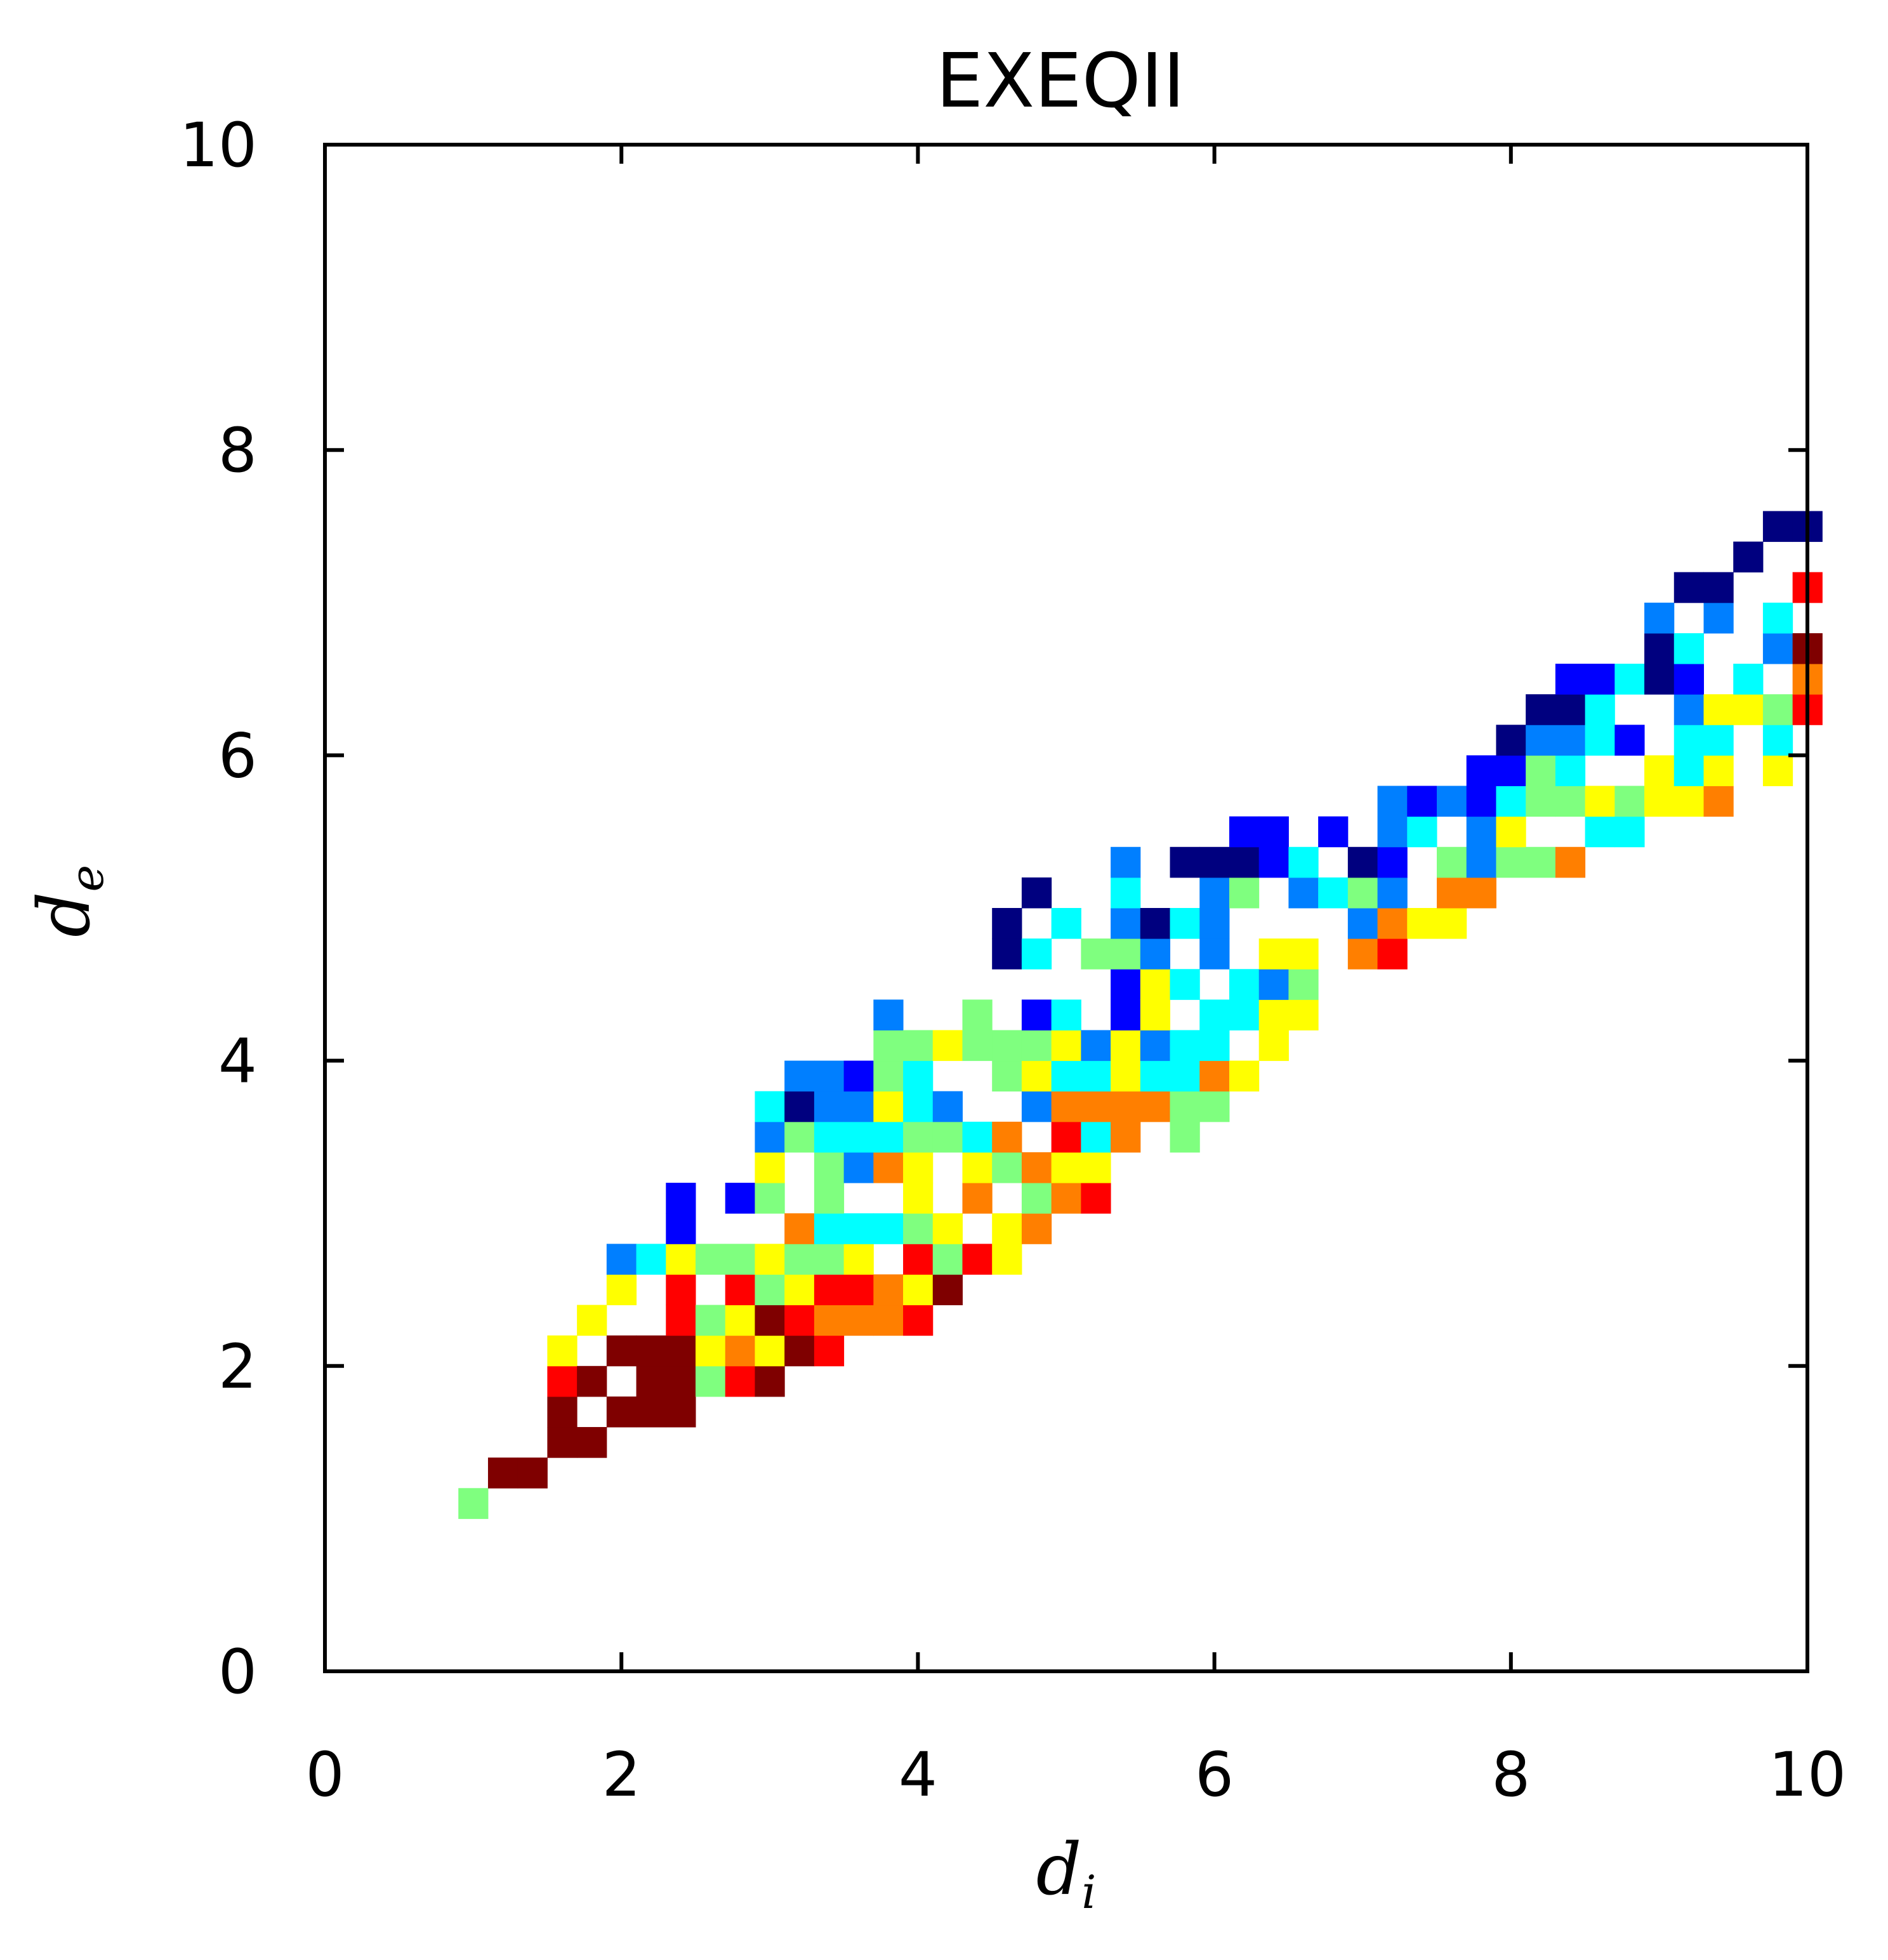 This screenshot has width=1888, height=1960. What do you see at coordinates (918, 1774) in the screenshot?
I see `x-tick-label: 4` at bounding box center [918, 1774].